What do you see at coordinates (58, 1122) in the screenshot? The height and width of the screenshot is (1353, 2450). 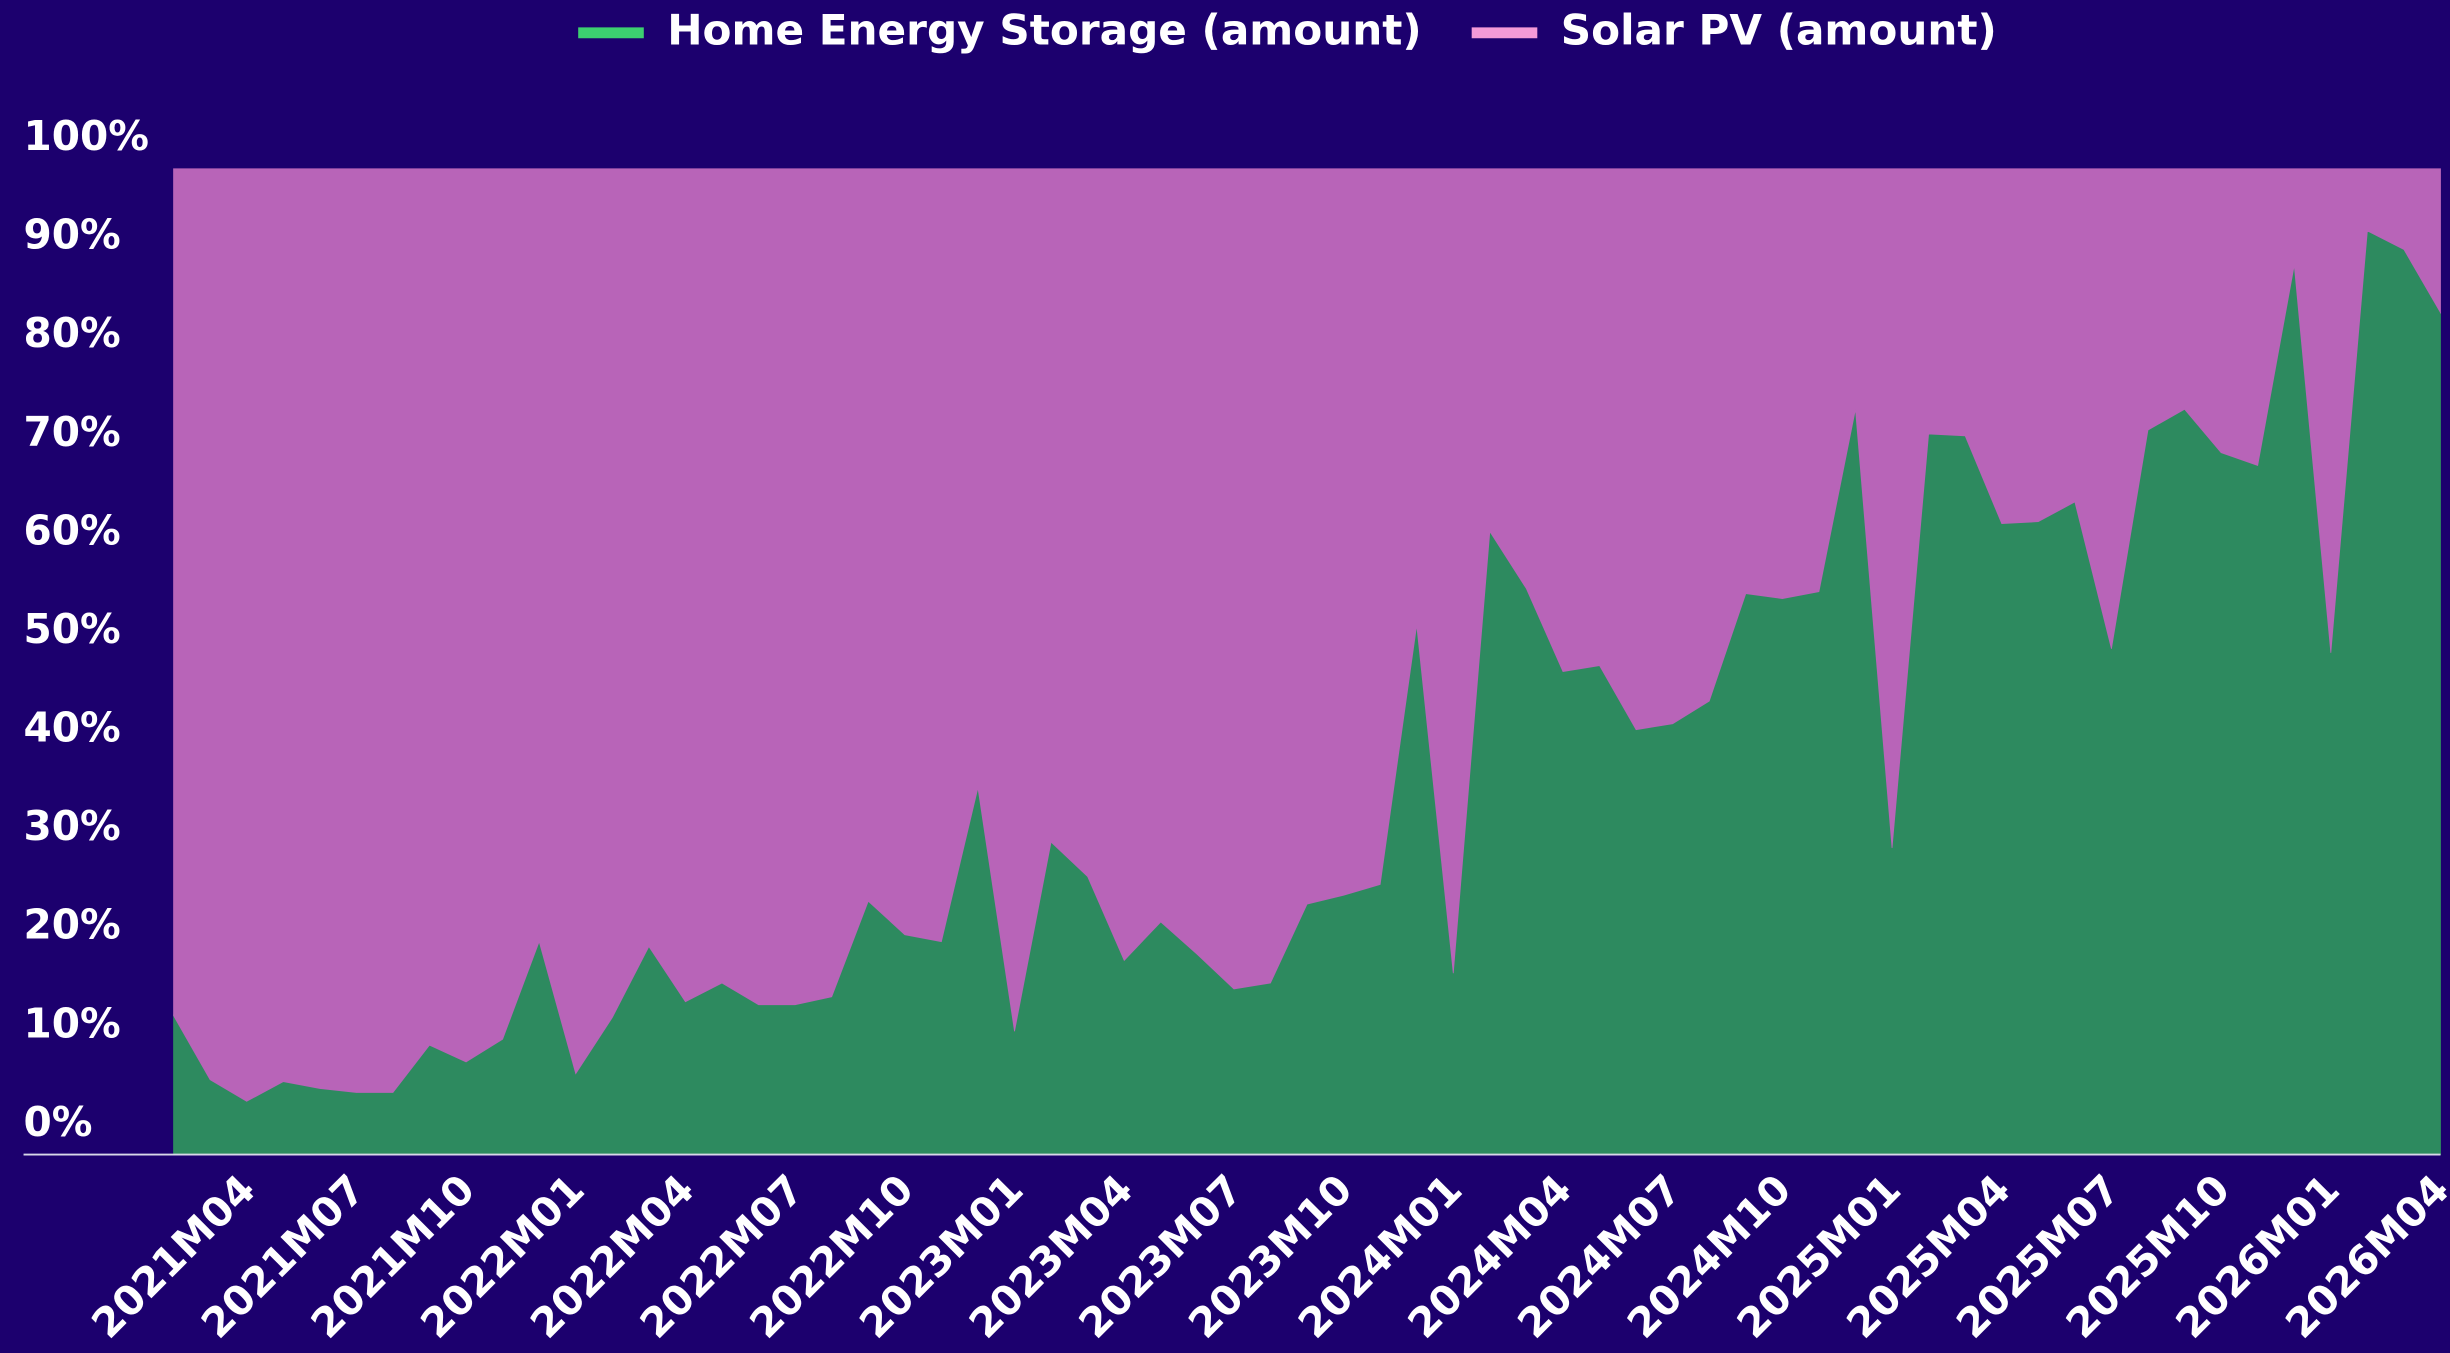 I see `y-tick-label: 0%` at bounding box center [58, 1122].